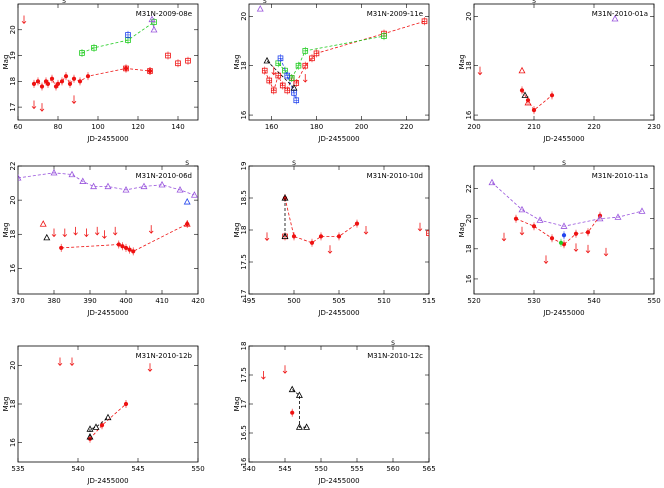  Describe the element at coordinates (13, 29) in the screenshot. I see `y-tick-label: 20` at that location.